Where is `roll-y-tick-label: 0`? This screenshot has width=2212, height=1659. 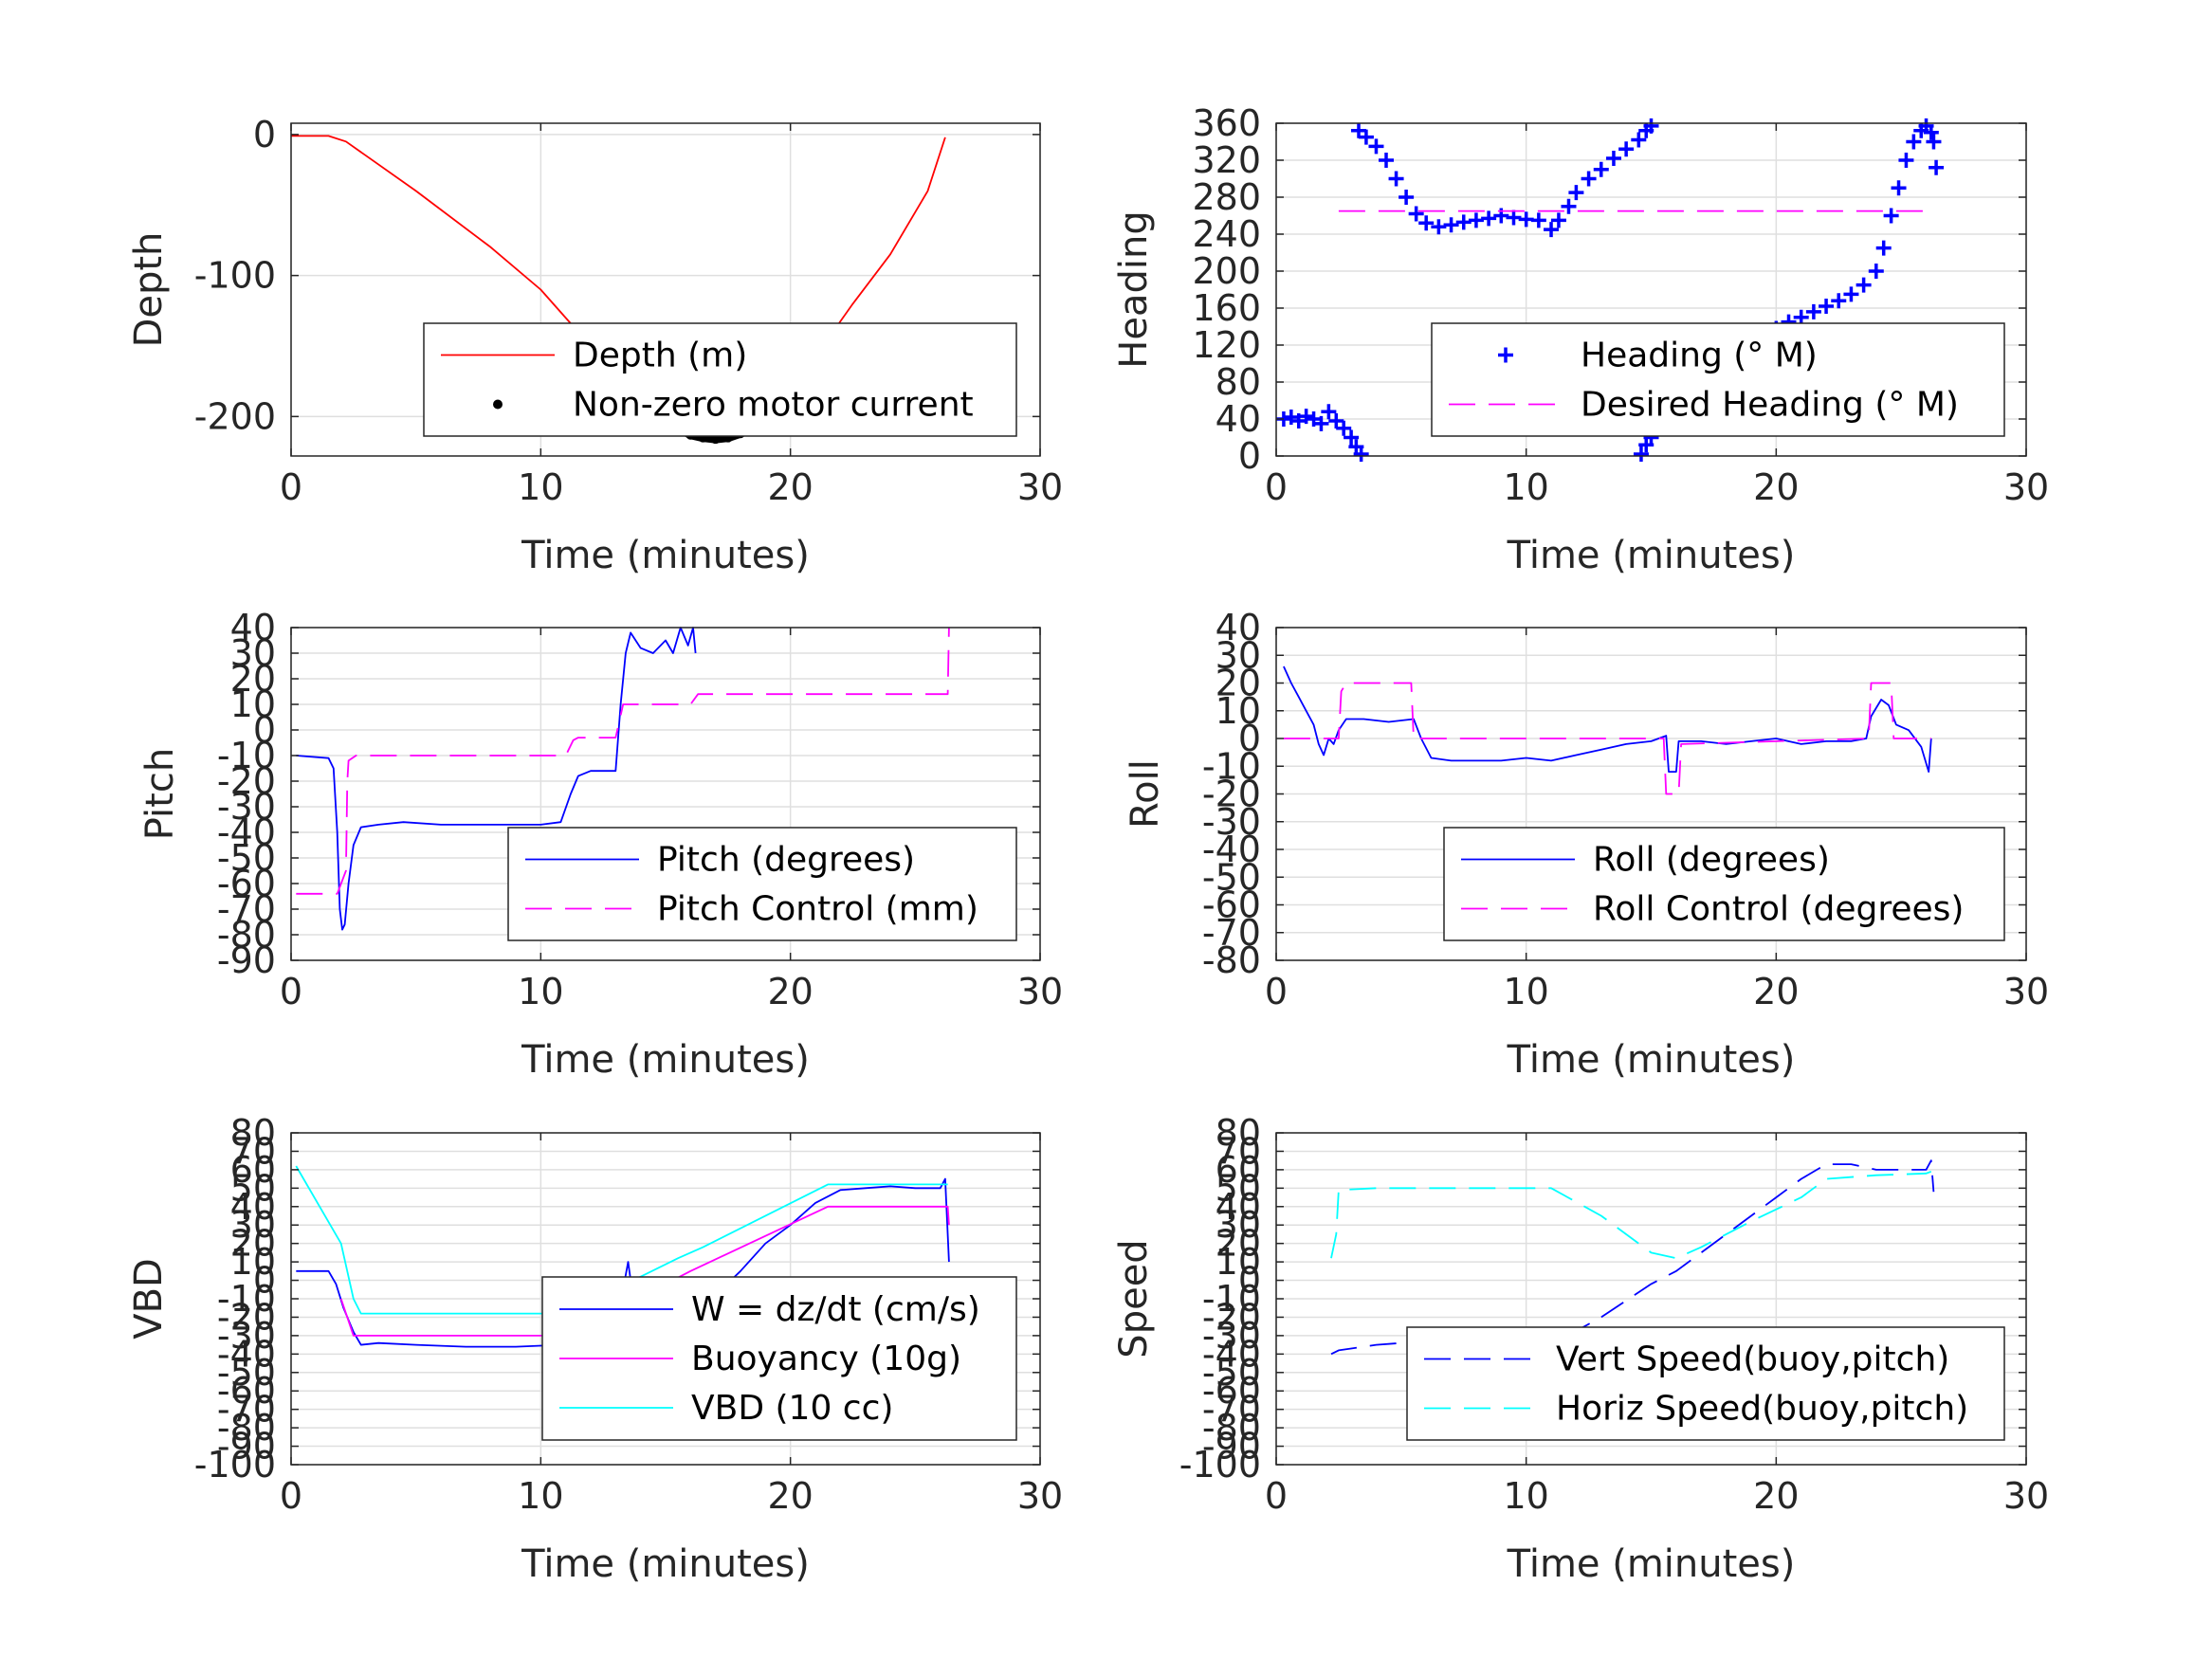
roll-y-tick-label: 0 is located at coordinates (1249, 738).